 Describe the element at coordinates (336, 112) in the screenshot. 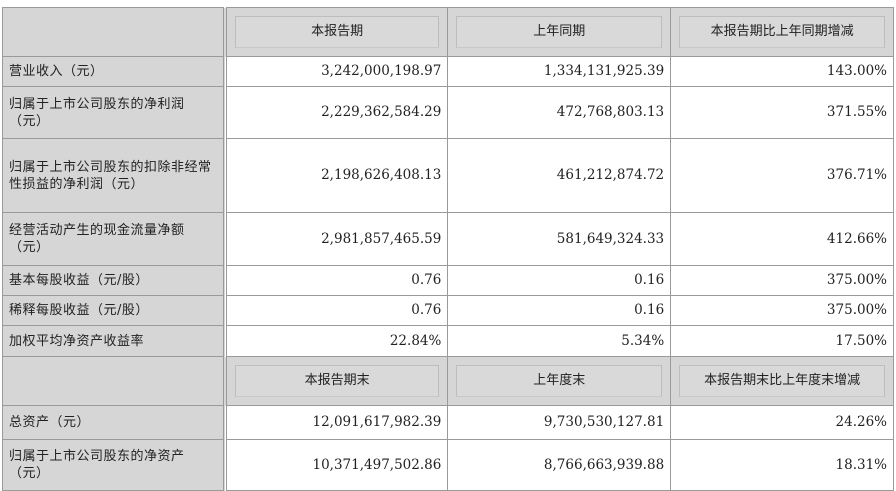

I see `value-cell: 2,229,362,584.29` at that location.